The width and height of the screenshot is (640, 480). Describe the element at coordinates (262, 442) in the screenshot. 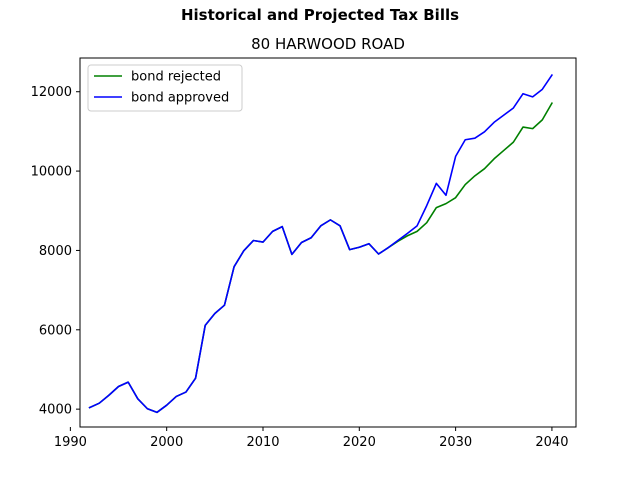

I see `x-tick-label: 2010` at that location.